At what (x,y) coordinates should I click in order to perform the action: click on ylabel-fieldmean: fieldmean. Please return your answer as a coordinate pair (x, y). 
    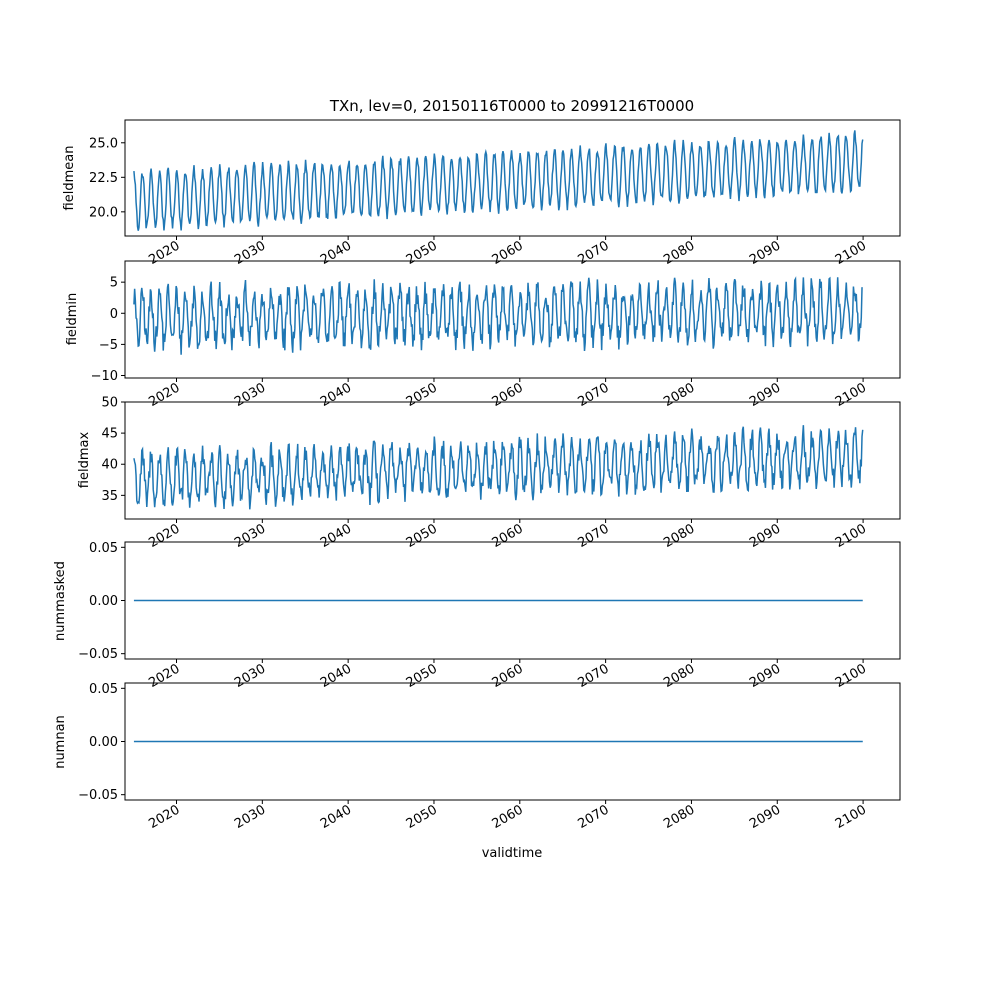
    Looking at the image, I should click on (69, 178).